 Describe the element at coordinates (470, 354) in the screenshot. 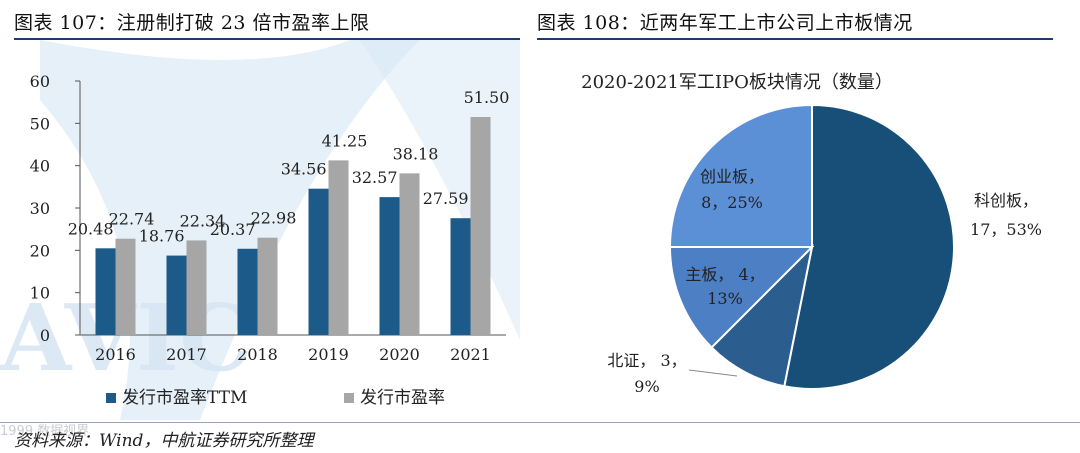

I see `x-tick-label: 2021` at that location.